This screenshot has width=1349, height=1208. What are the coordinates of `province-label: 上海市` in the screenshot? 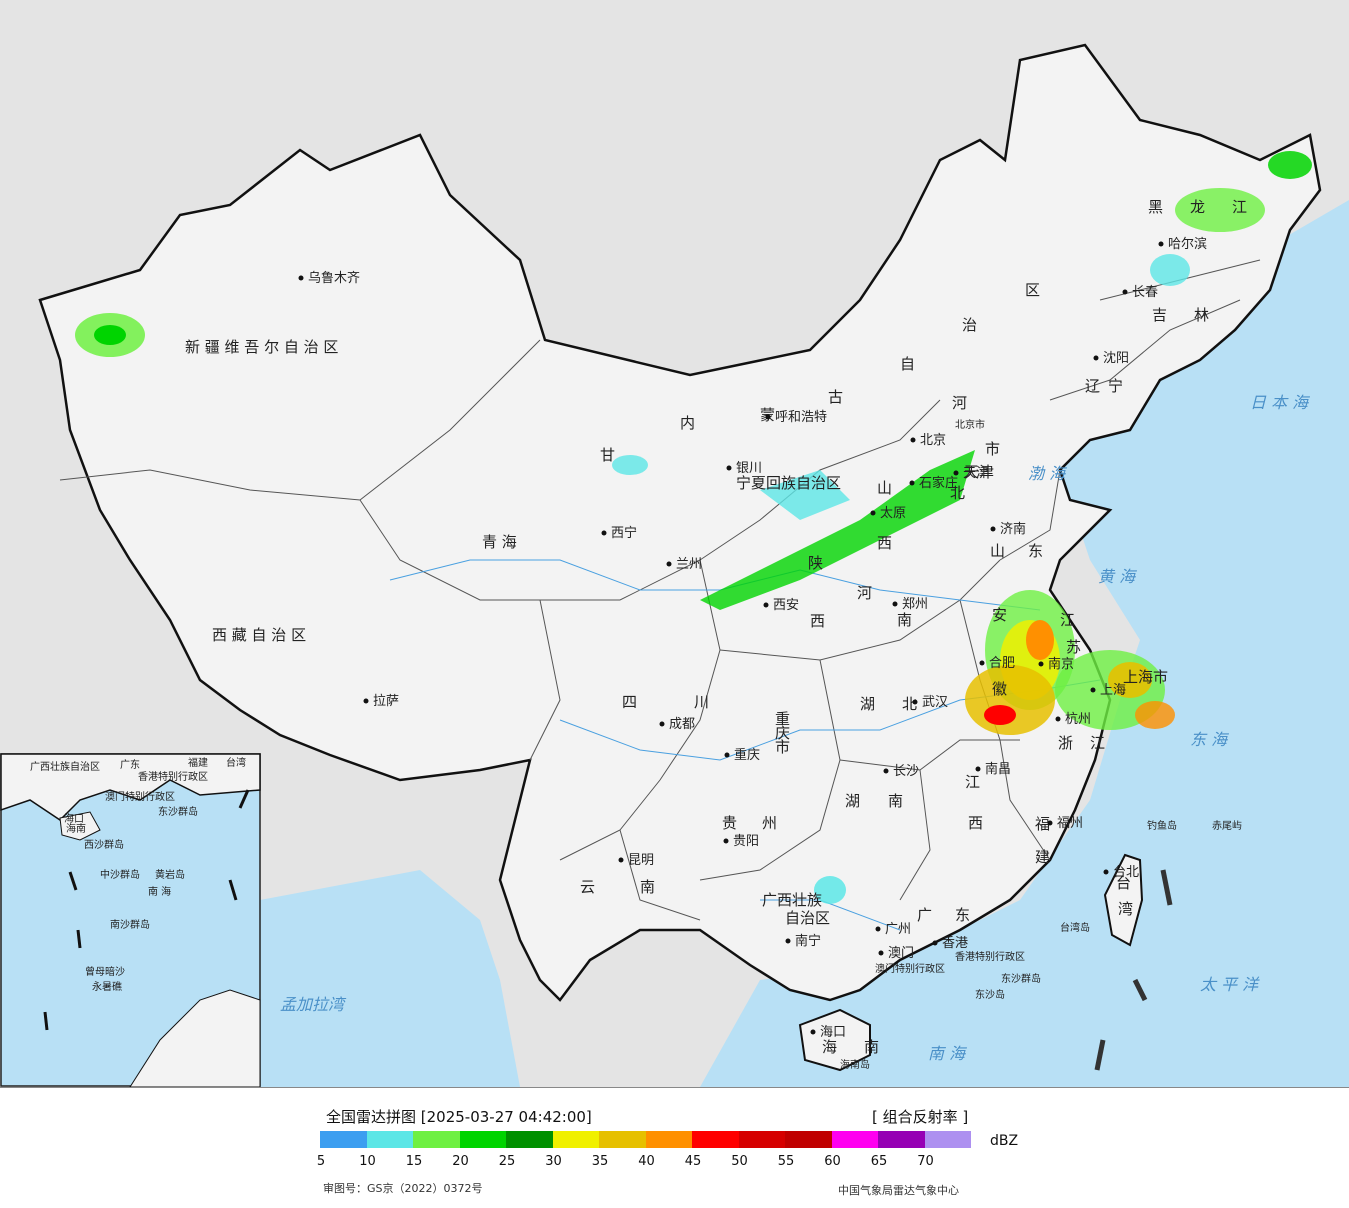 It's located at (1145, 677).